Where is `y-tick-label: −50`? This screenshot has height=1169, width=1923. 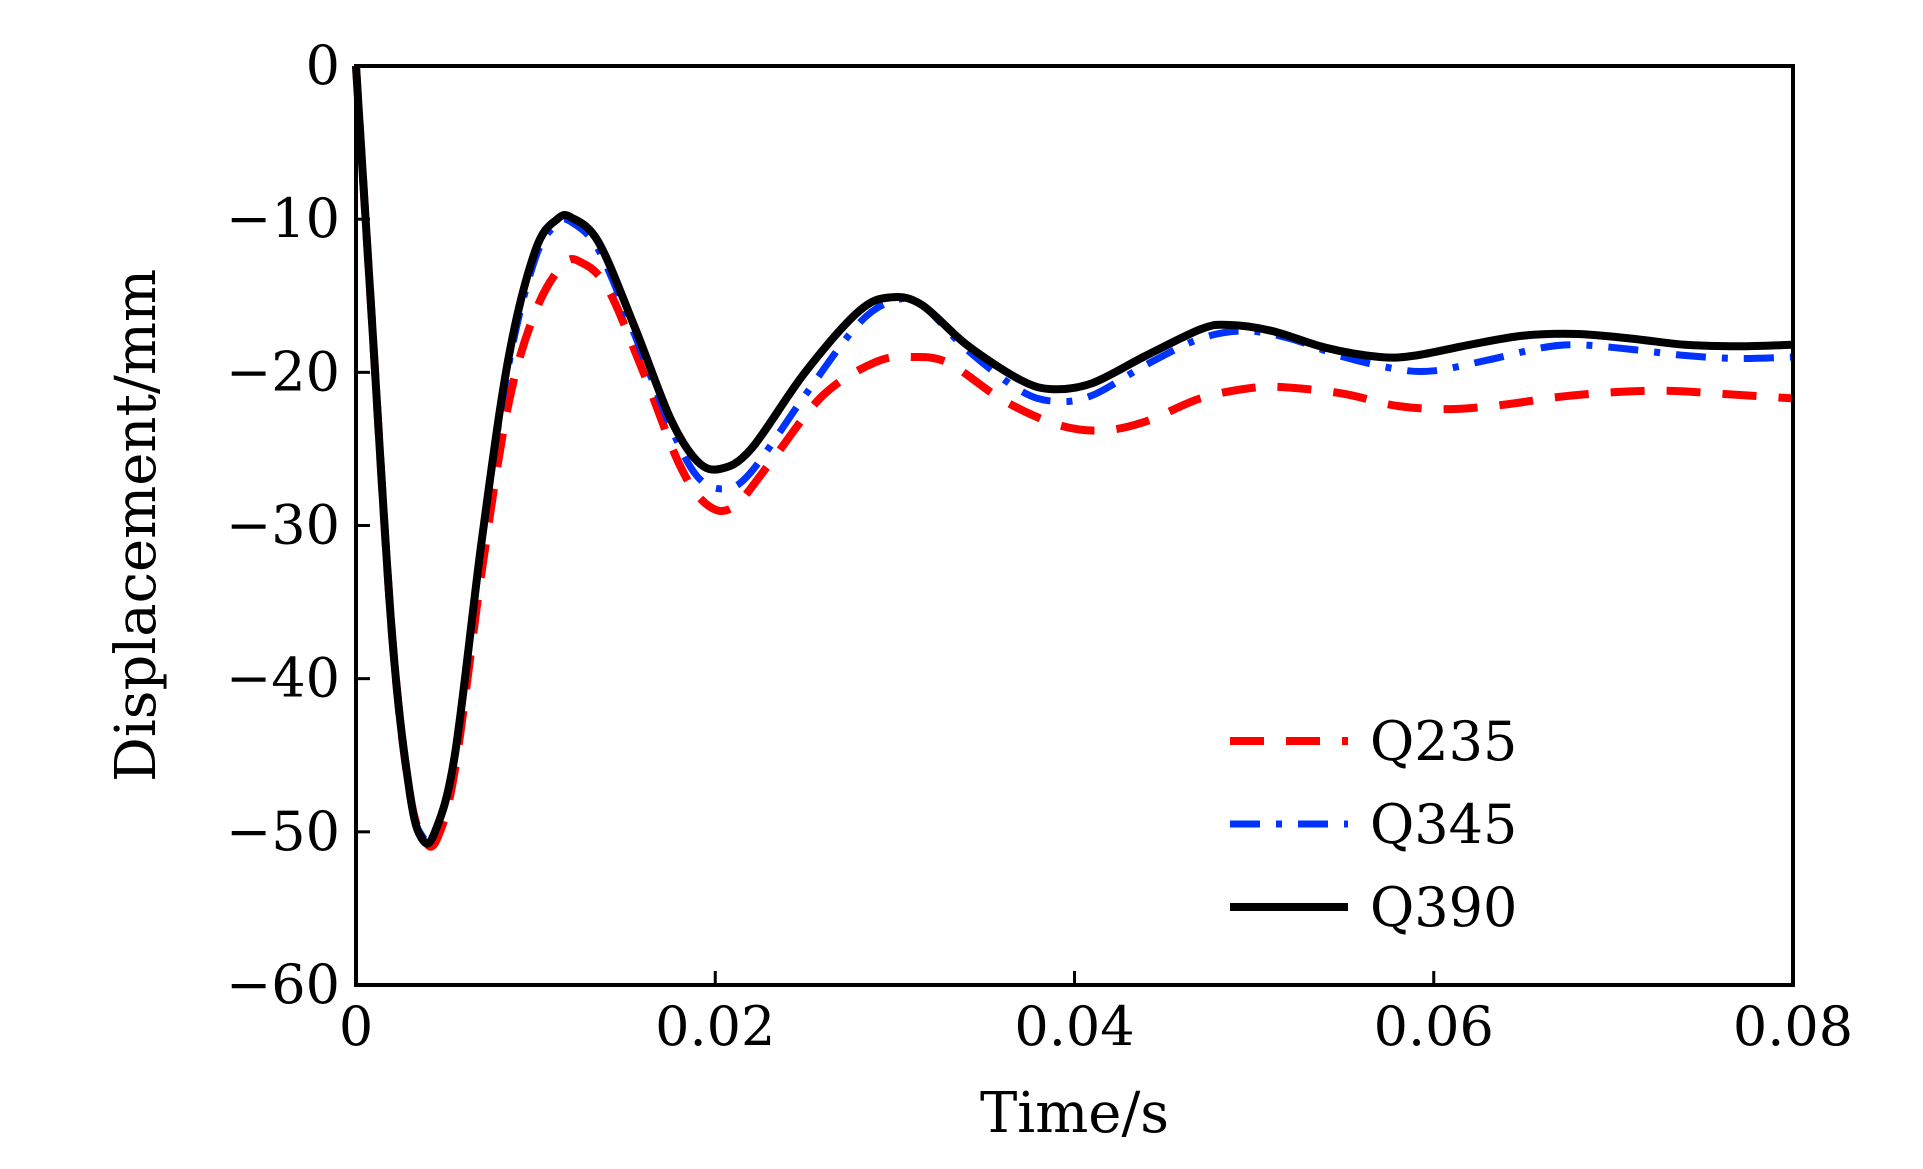 y-tick-label: −50 is located at coordinates (283, 831).